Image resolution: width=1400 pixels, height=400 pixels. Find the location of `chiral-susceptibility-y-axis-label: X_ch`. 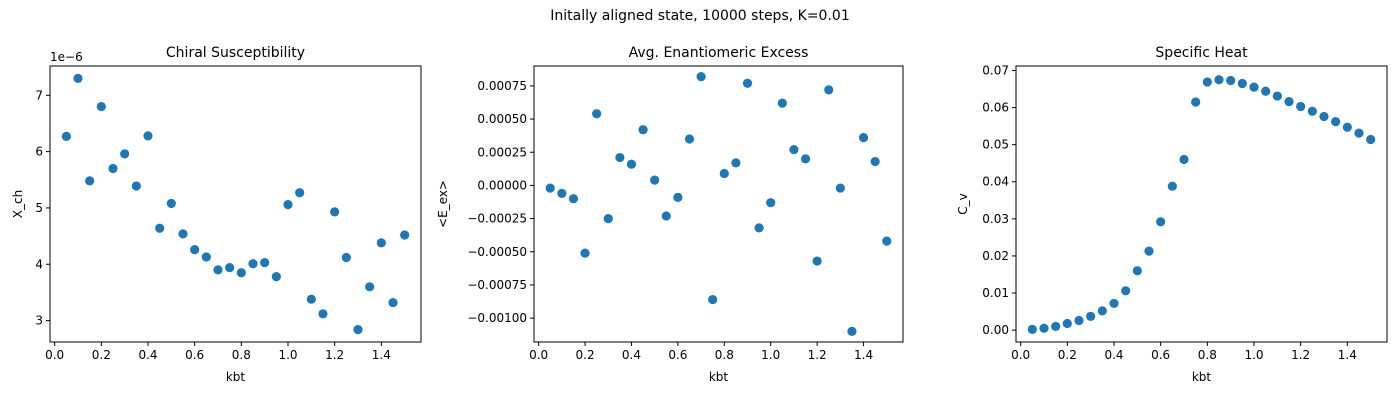

chiral-susceptibility-y-axis-label: X_ch is located at coordinates (18, 204).